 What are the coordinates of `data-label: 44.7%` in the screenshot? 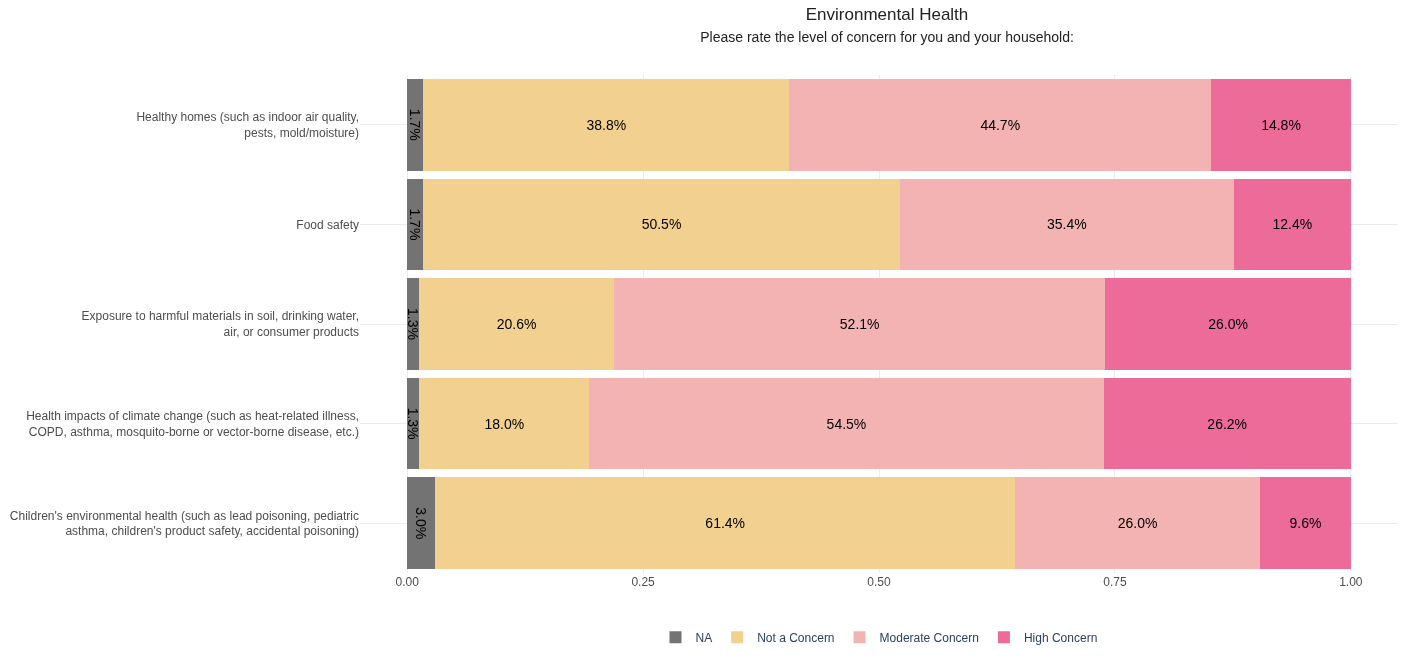 It's located at (1000, 124).